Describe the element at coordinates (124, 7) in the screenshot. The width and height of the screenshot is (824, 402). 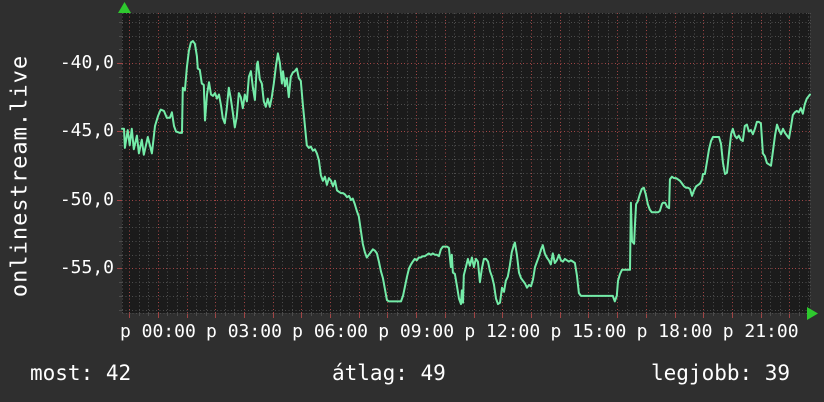
I see `y-axis-arrow-icon` at that location.